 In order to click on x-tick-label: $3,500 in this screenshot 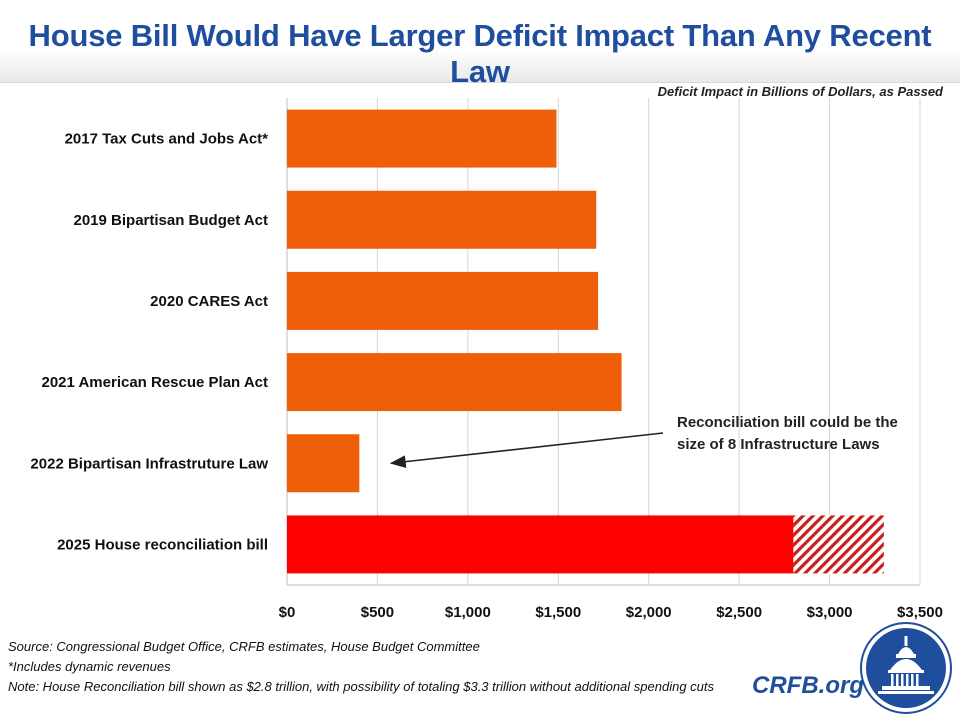, I will do `click(920, 612)`.